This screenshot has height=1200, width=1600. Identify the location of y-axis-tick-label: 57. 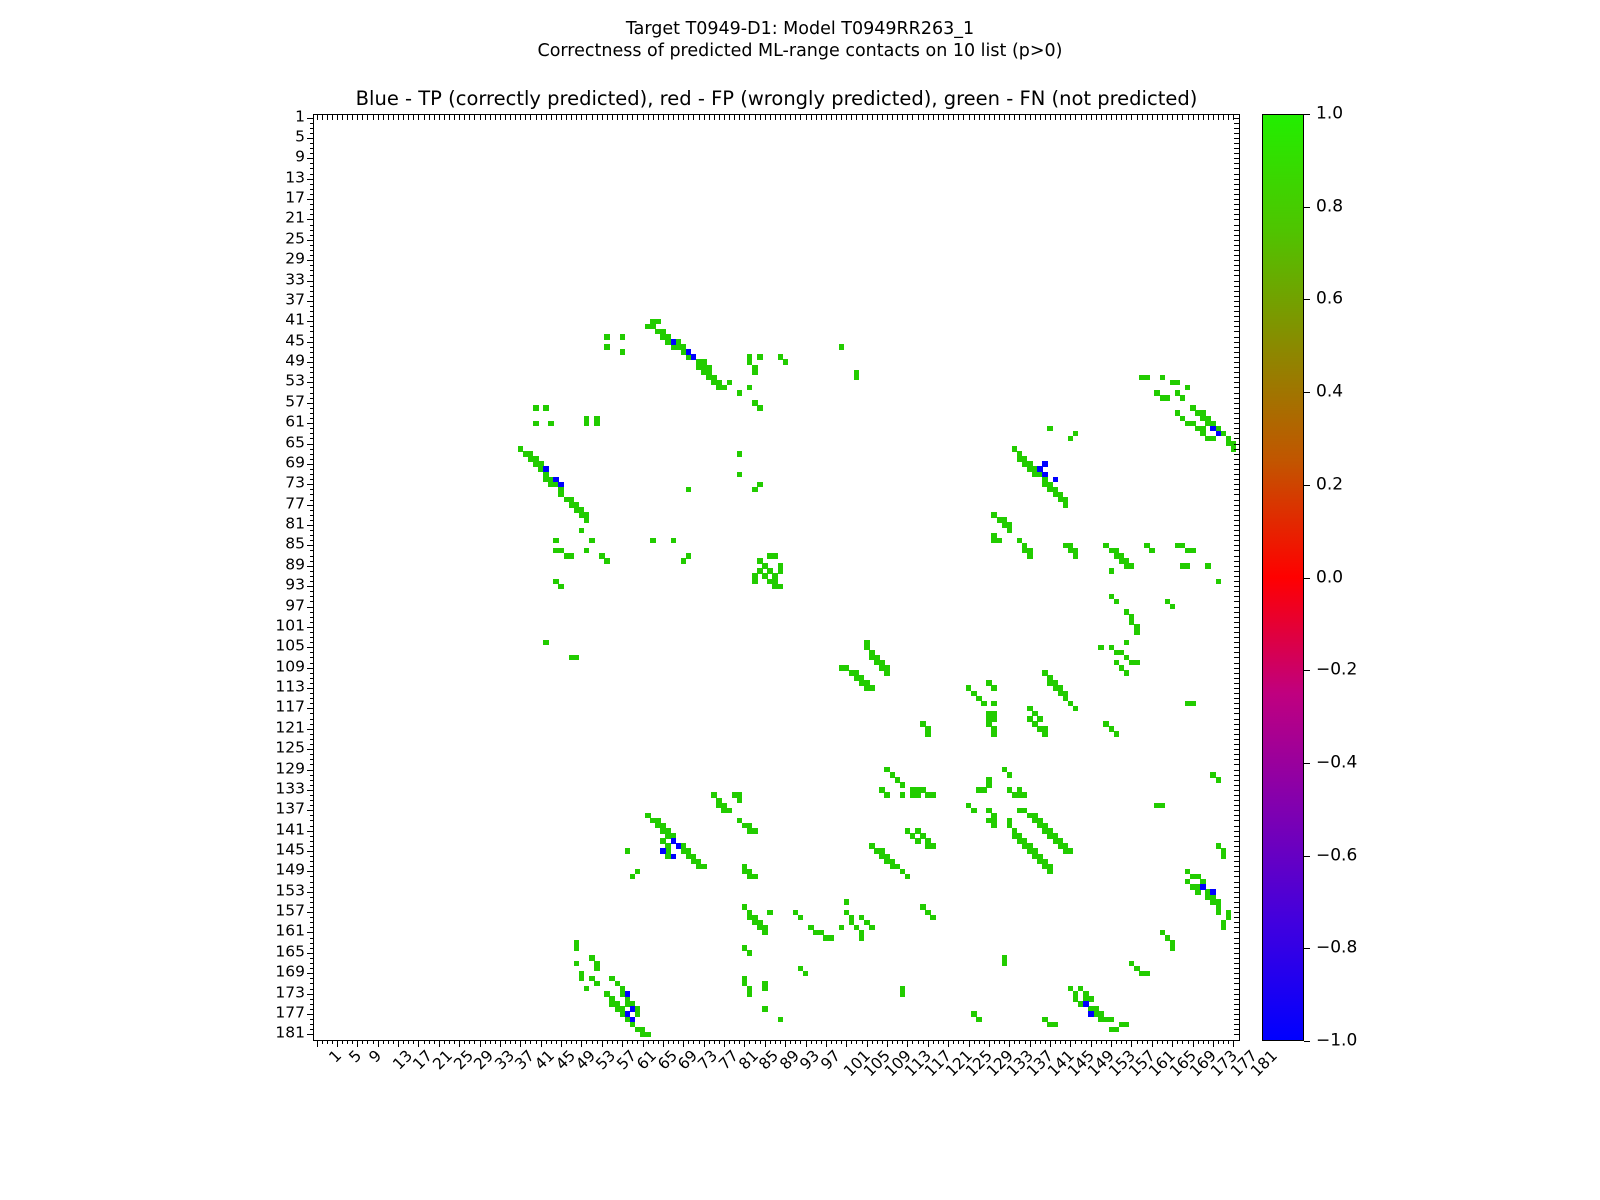
(295, 401).